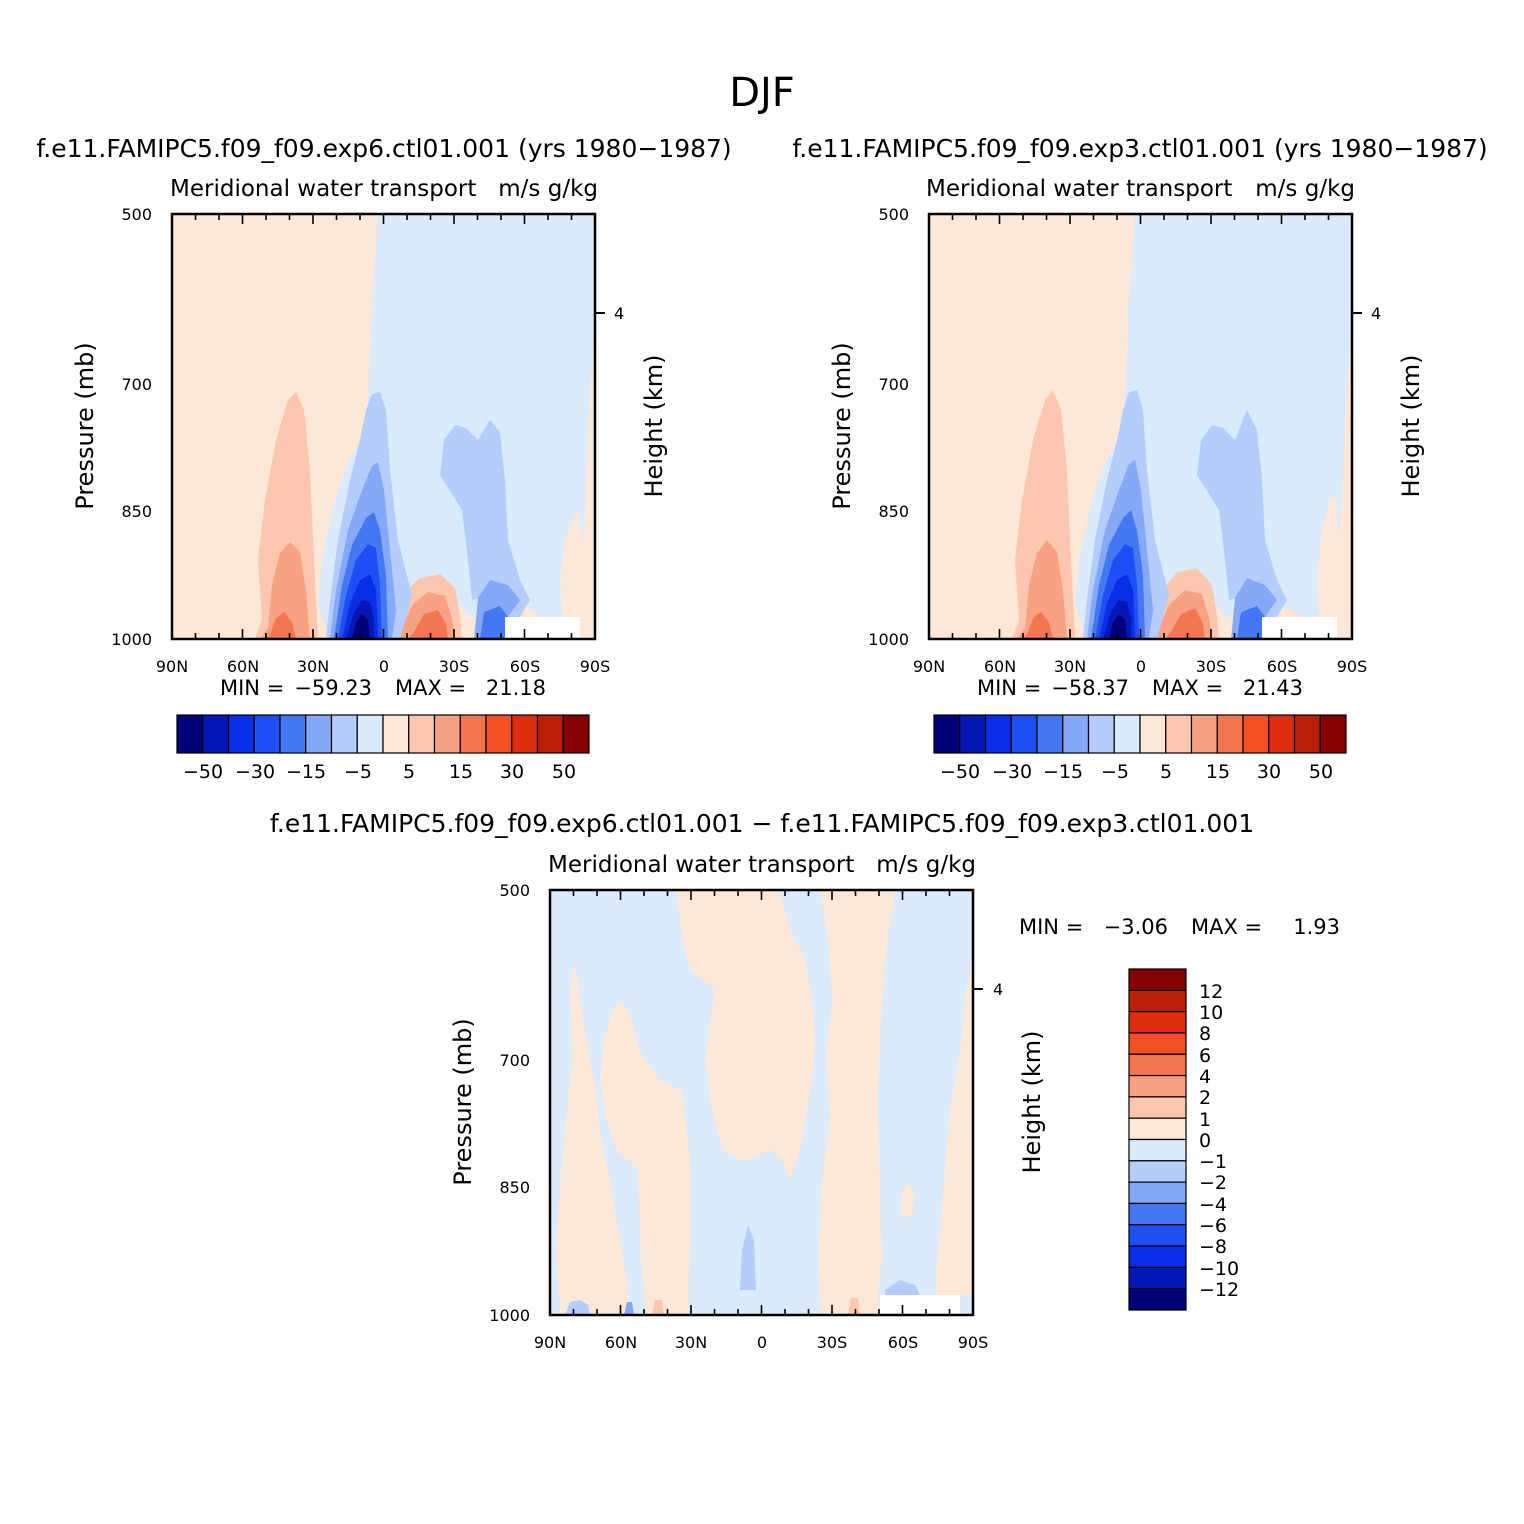  Describe the element at coordinates (1205, 1120) in the screenshot. I see `colorbar-tick: 1` at that location.